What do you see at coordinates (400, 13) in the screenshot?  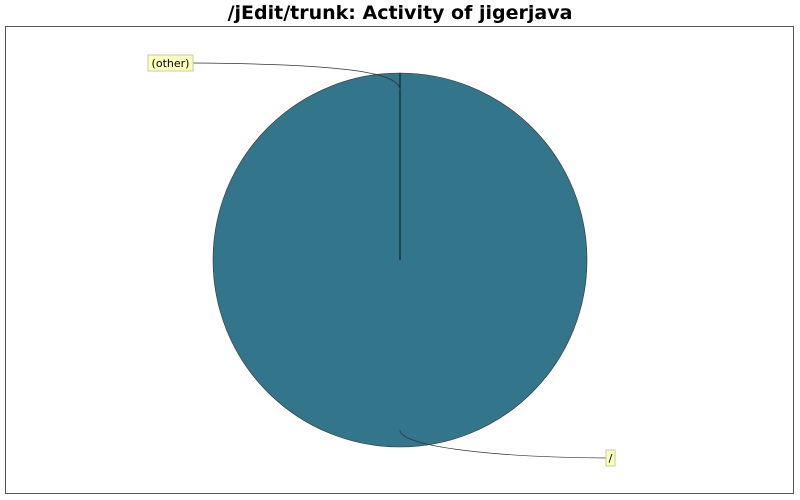 I see `chart-title: /jEdit/trunk: Activity of jigerjava` at bounding box center [400, 13].